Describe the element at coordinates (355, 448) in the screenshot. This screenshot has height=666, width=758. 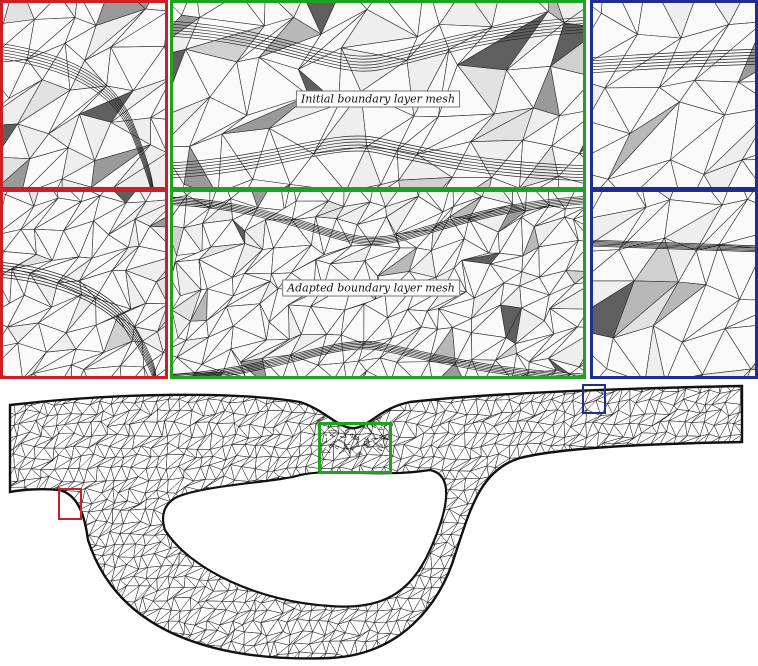
I see `region-marker-green` at that location.